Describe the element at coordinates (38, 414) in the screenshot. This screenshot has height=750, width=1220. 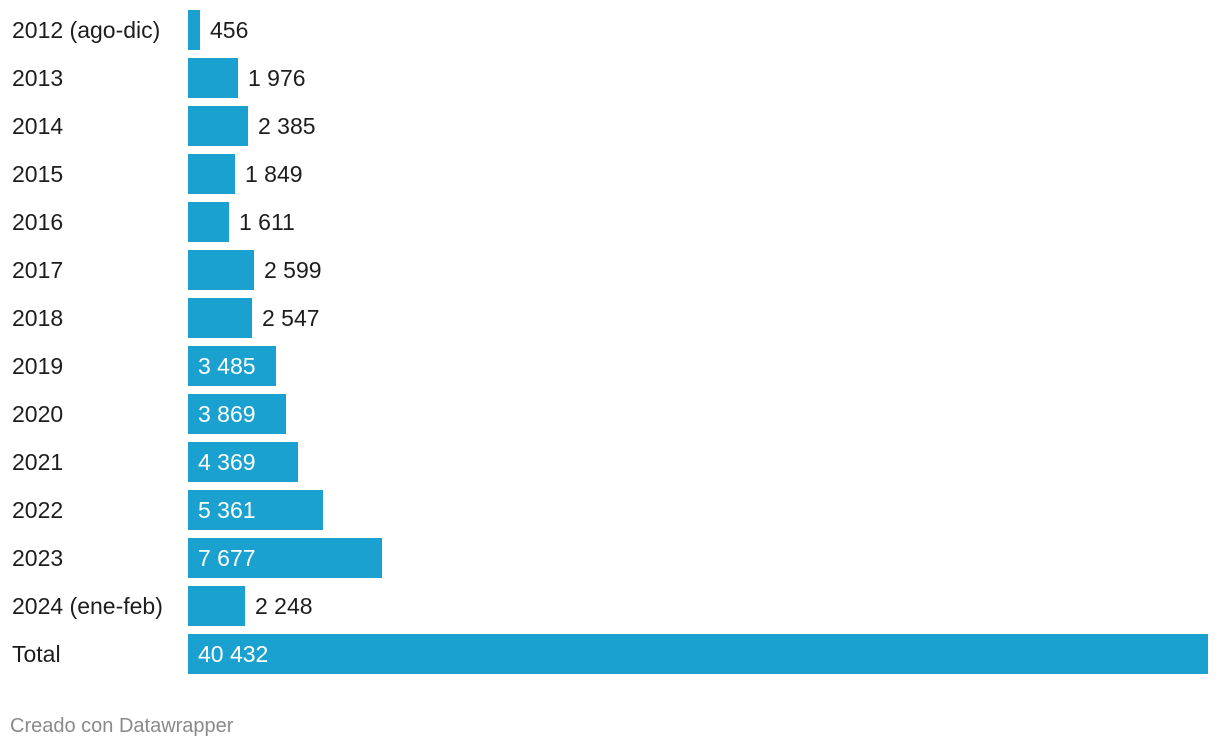
I see `category-label: 2020` at that location.